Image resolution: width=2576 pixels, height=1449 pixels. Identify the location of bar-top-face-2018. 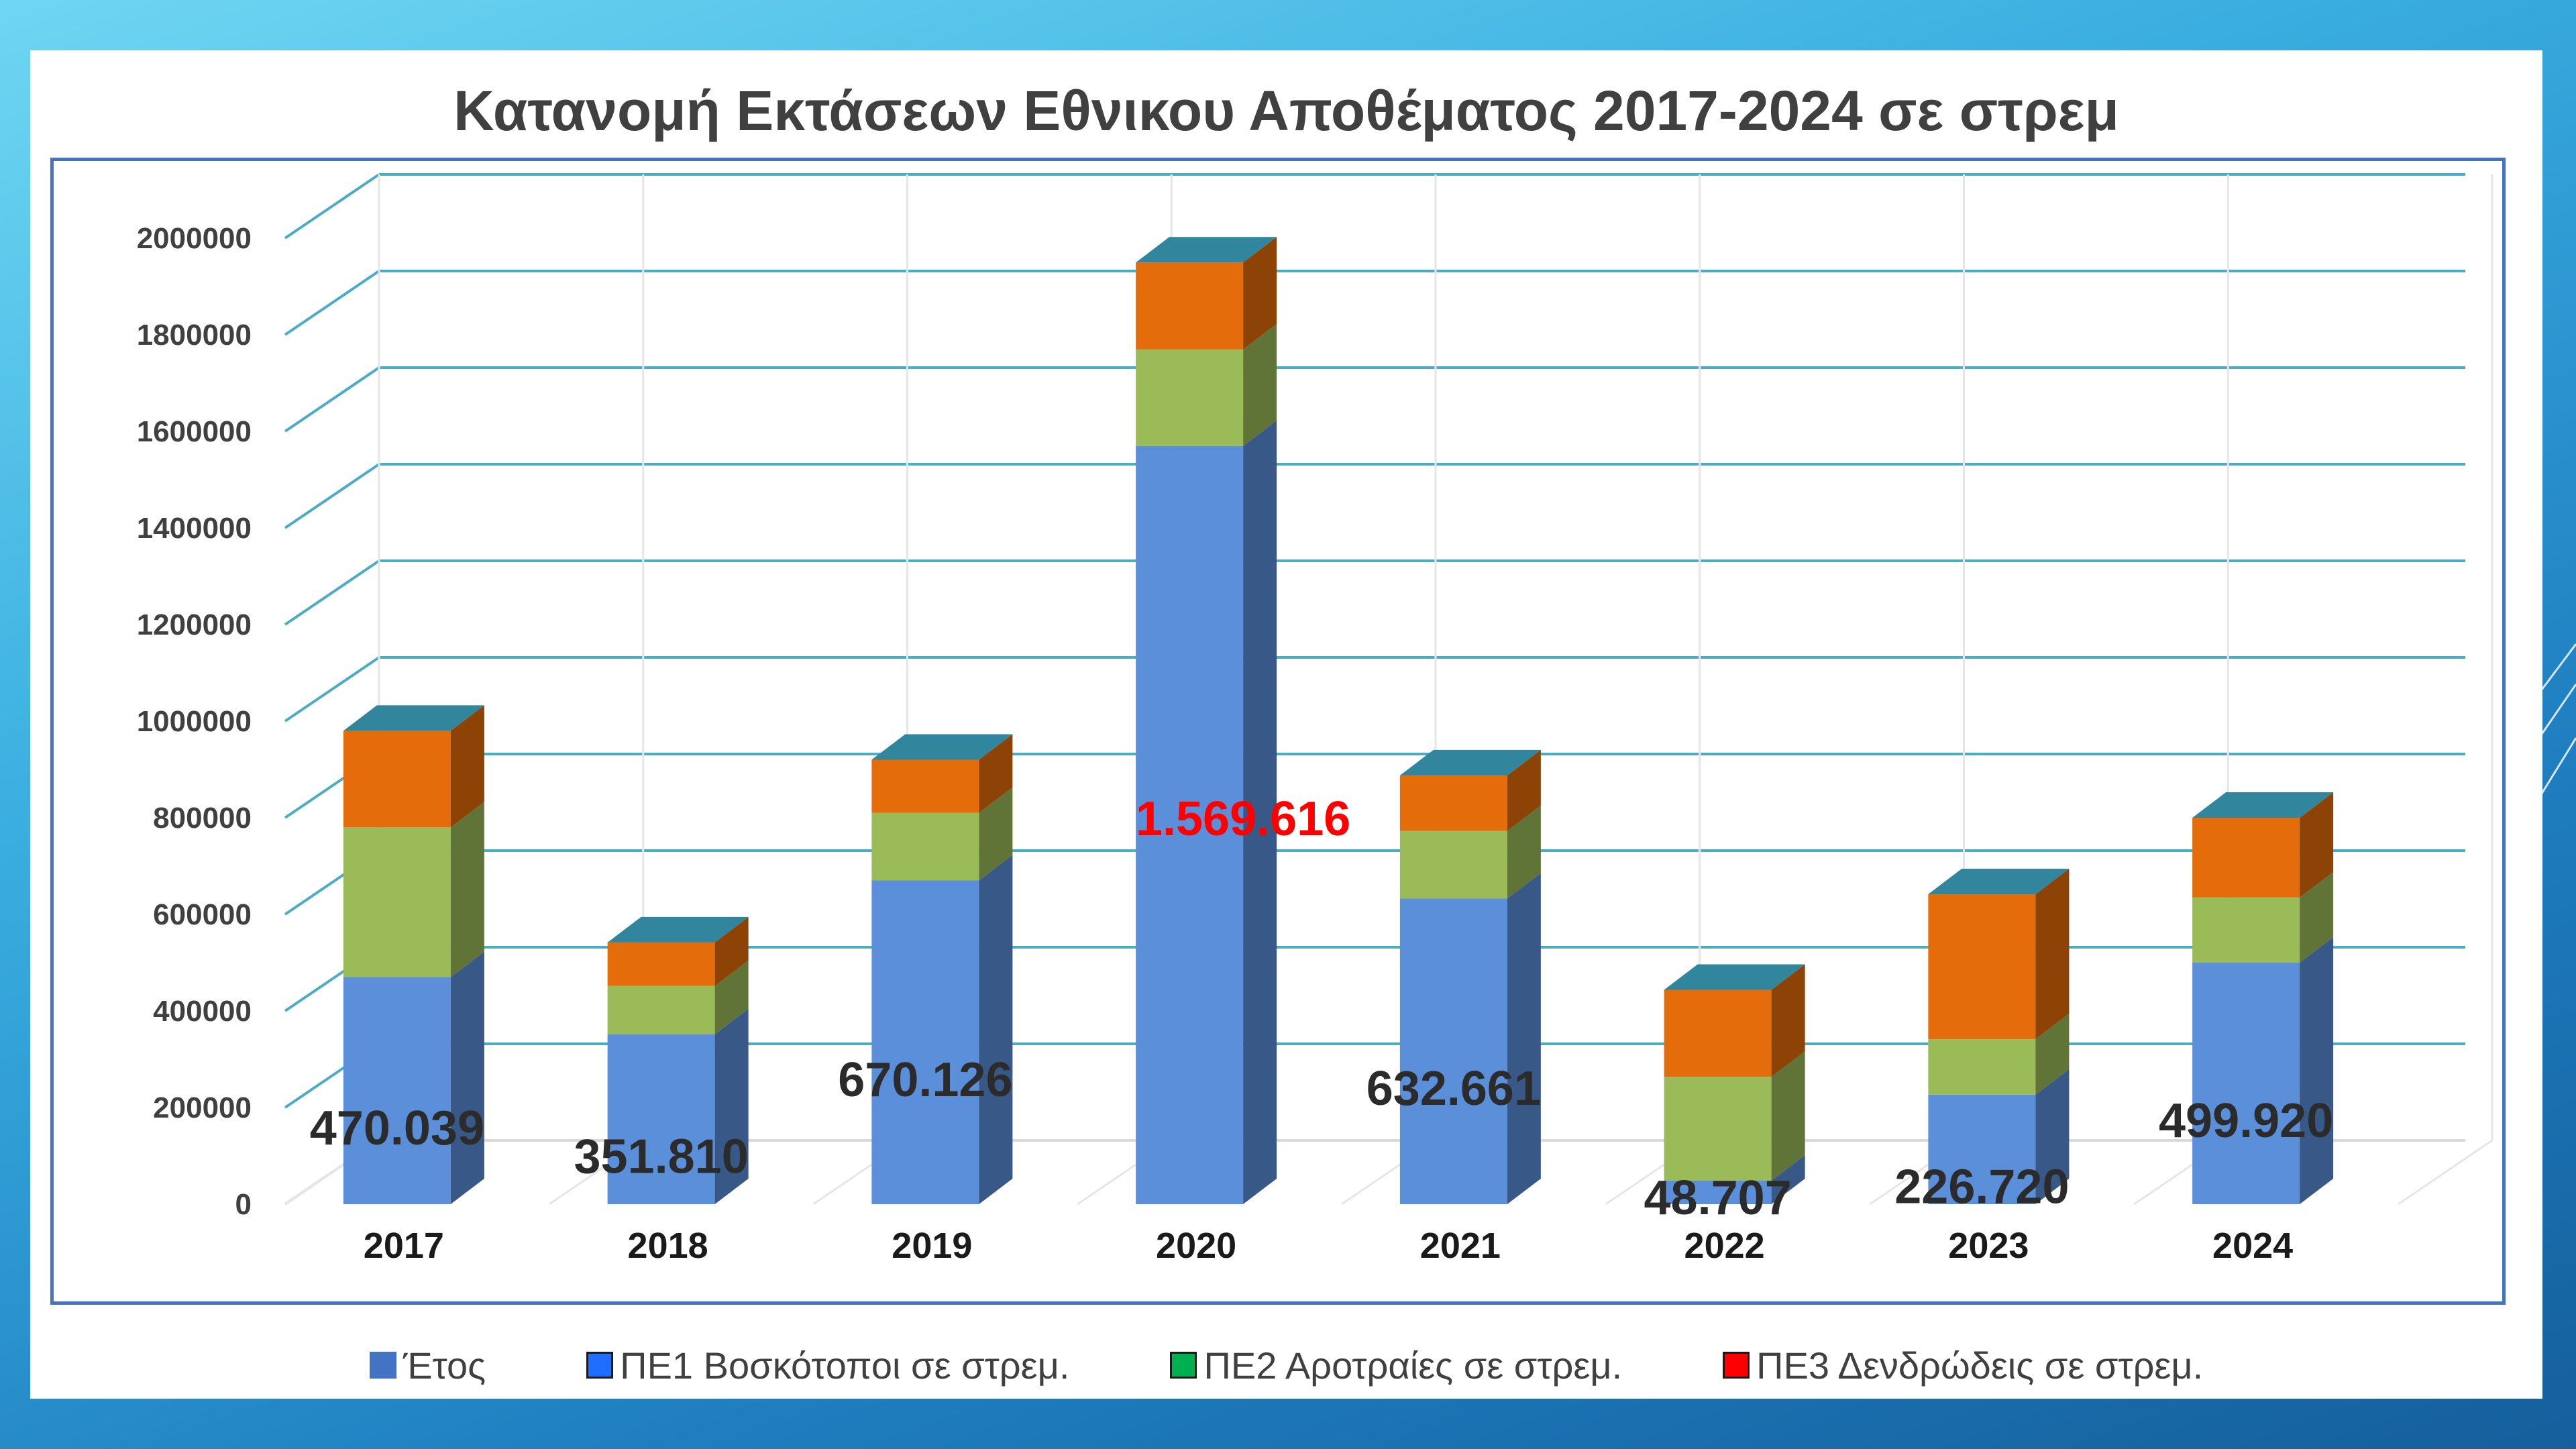
(678, 929).